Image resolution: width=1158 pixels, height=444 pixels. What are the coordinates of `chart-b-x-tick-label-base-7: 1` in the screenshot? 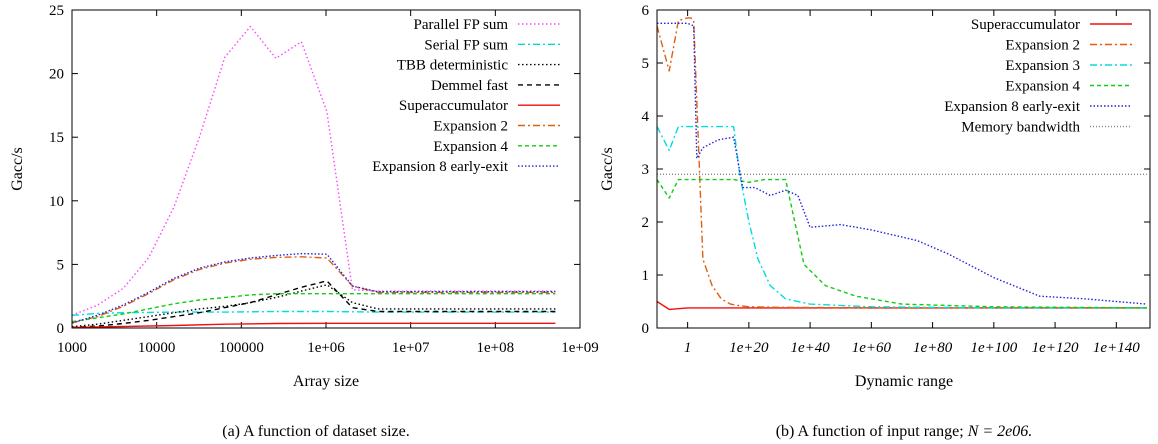 It's located at (1097, 348).